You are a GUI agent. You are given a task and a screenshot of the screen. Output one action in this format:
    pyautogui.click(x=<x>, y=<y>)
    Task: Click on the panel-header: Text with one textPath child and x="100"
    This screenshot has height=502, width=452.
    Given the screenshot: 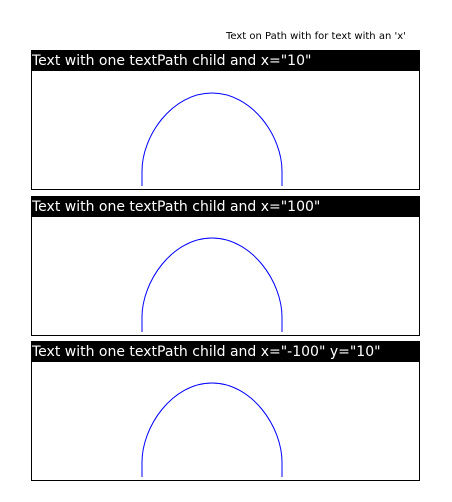 What is the action you would take?
    pyautogui.click(x=225, y=207)
    